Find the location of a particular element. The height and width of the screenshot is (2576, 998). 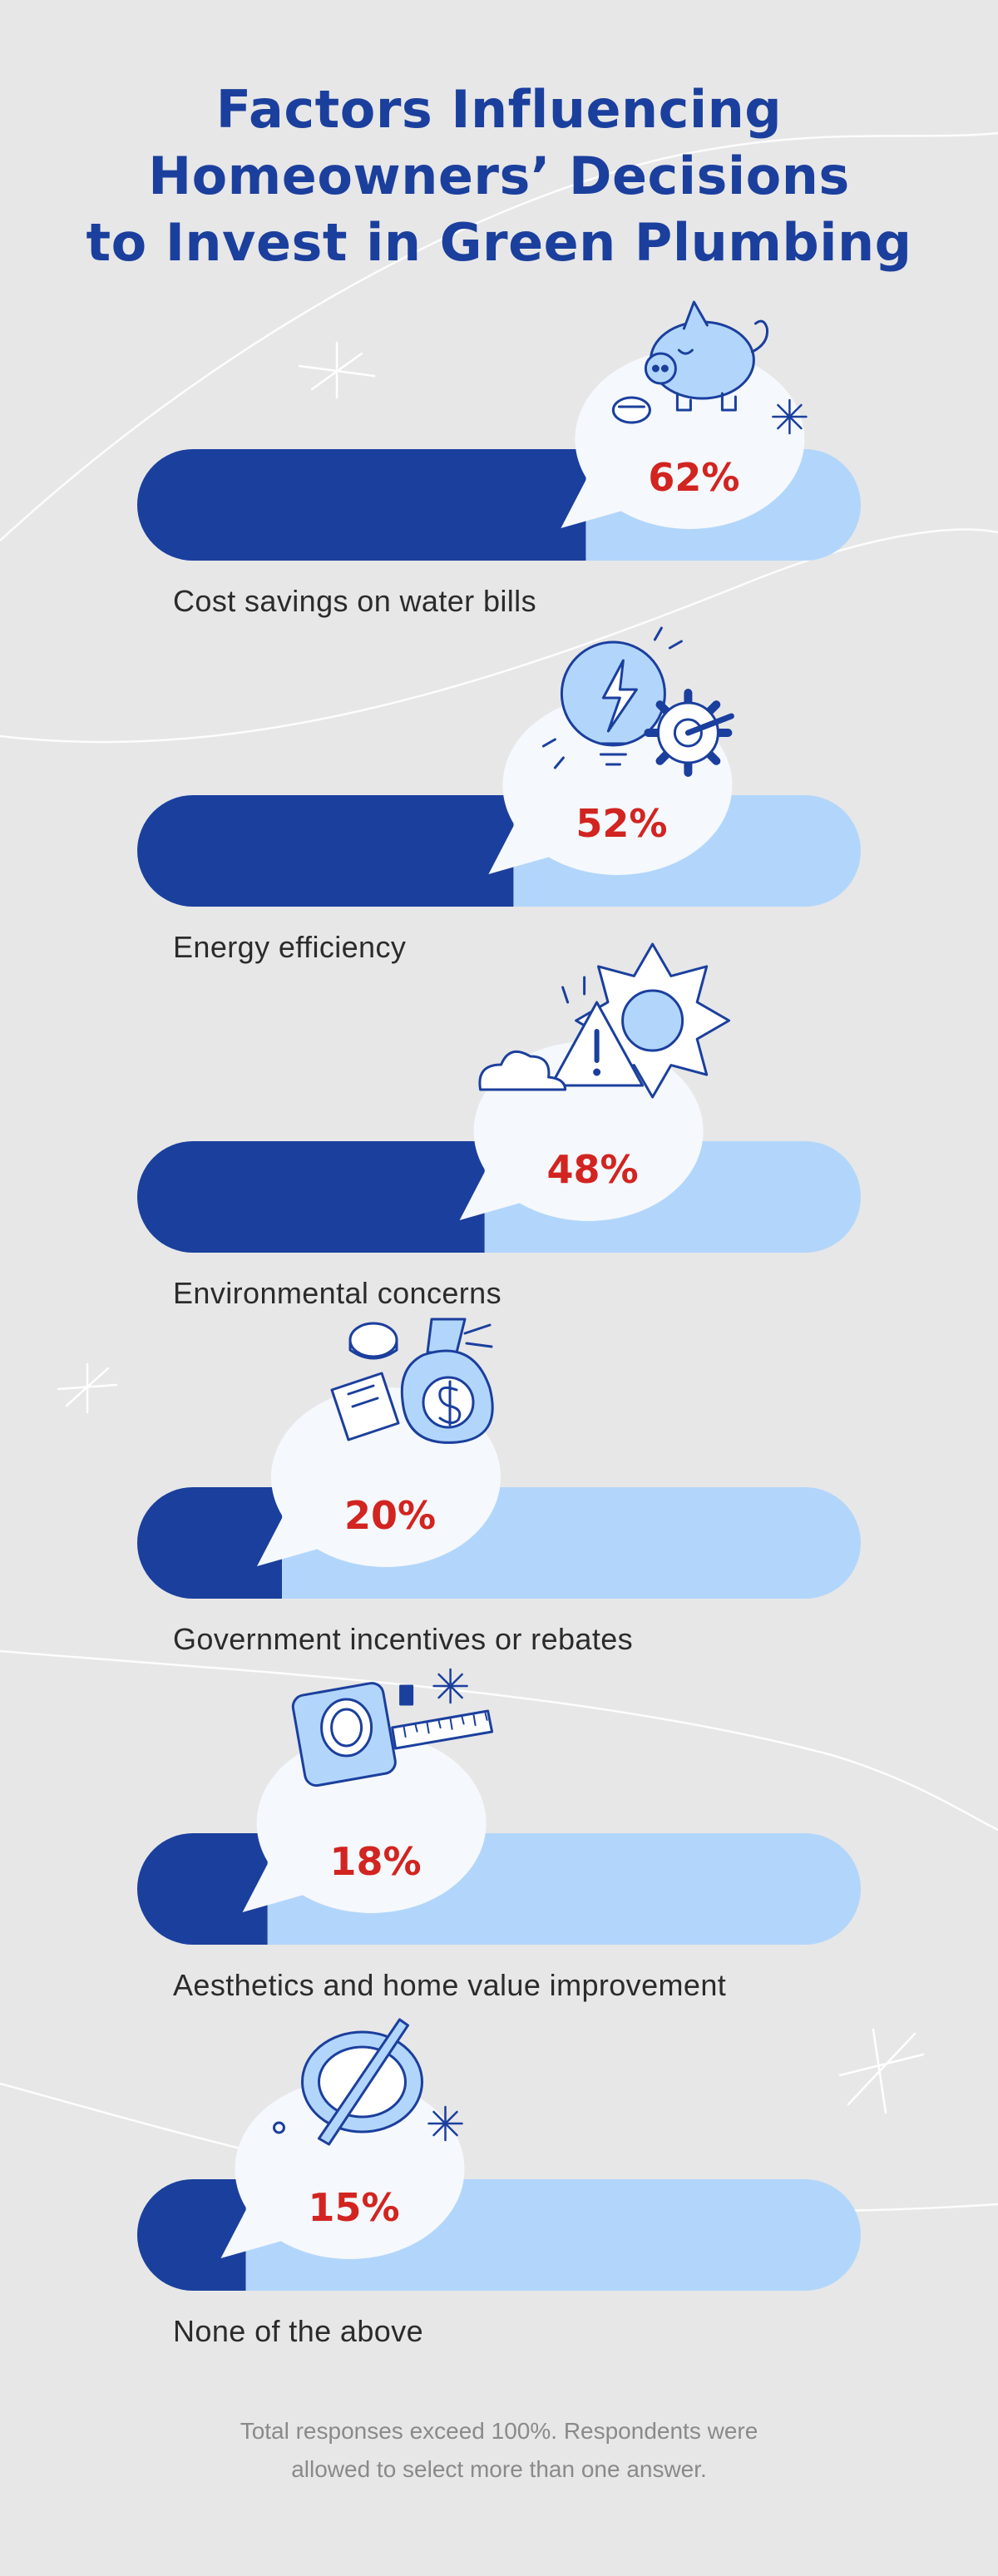

bar-group: 52% is located at coordinates (499, 766).